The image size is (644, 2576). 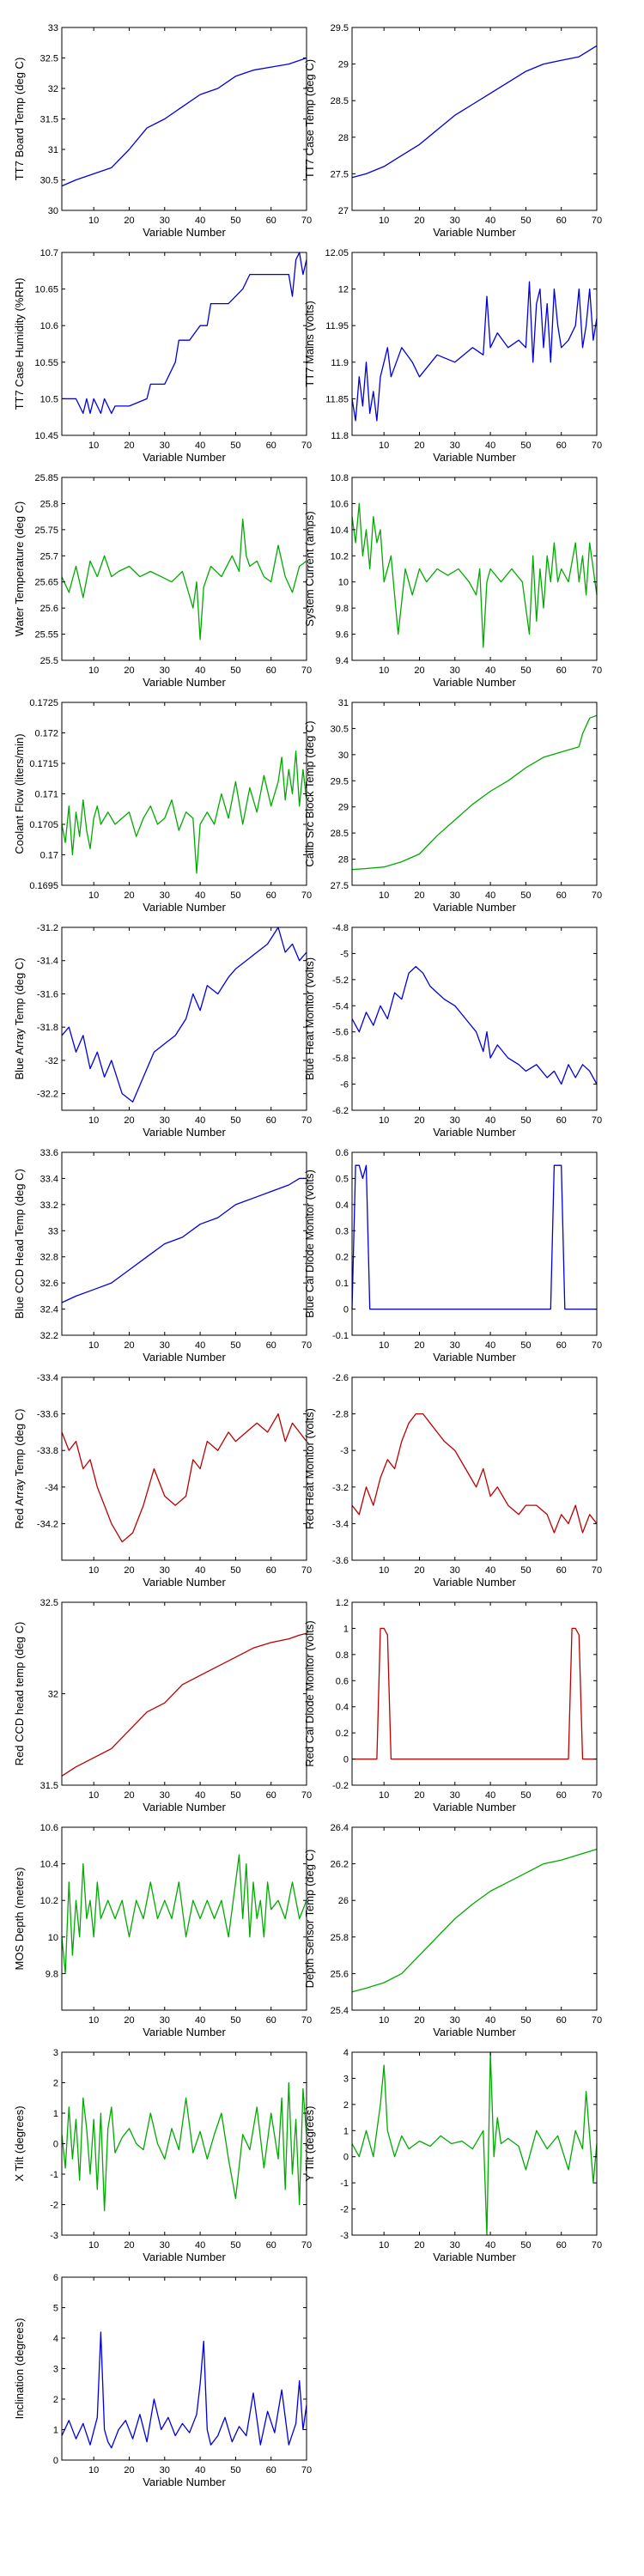 What do you see at coordinates (49, 556) in the screenshot?
I see `y-tick-label: 25.7` at bounding box center [49, 556].